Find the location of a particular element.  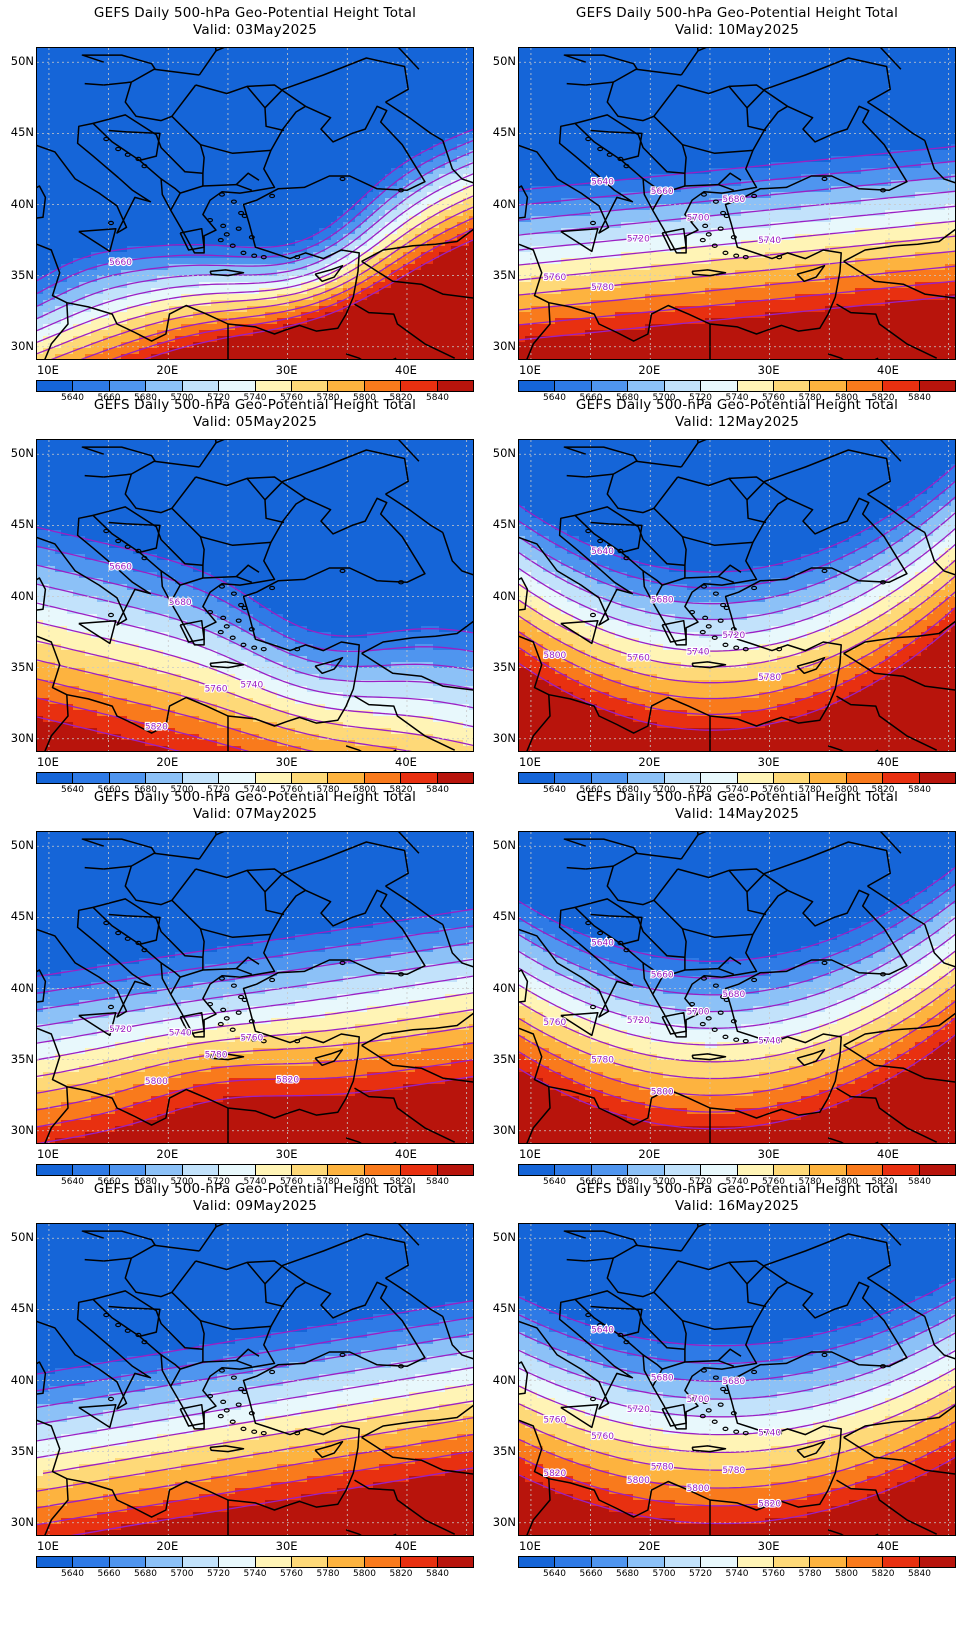

colorbar-tick-label: 5640 is located at coordinates (72, 790).